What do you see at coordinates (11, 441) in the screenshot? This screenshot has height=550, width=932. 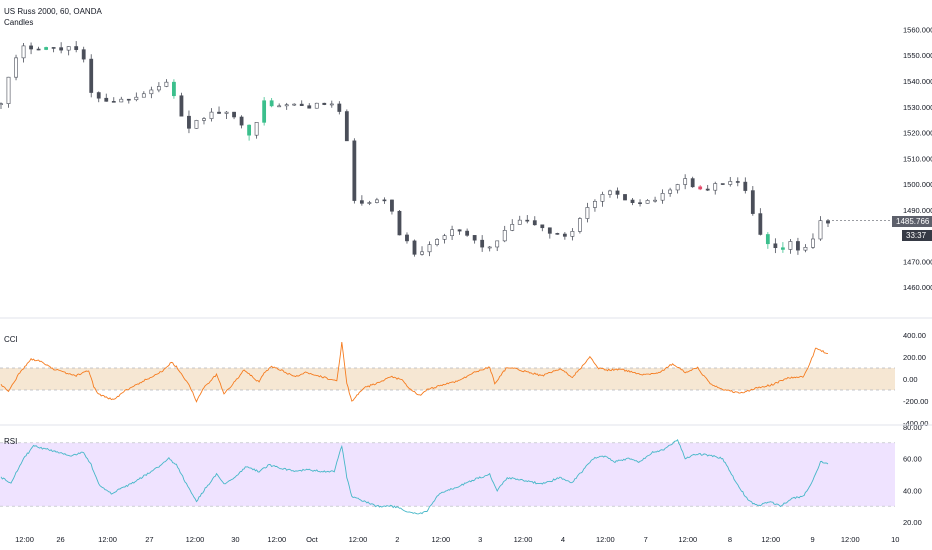 I see `rsi-pane-title: RSI` at bounding box center [11, 441].